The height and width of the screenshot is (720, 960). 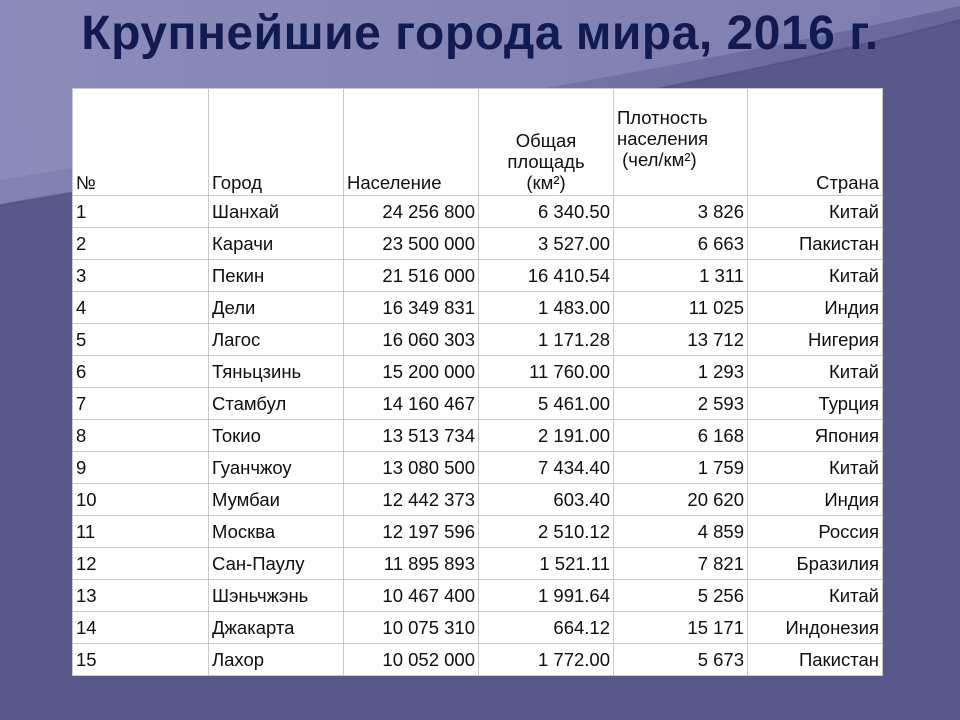 What do you see at coordinates (680, 659) in the screenshot?
I see `cell-density: 5 673` at bounding box center [680, 659].